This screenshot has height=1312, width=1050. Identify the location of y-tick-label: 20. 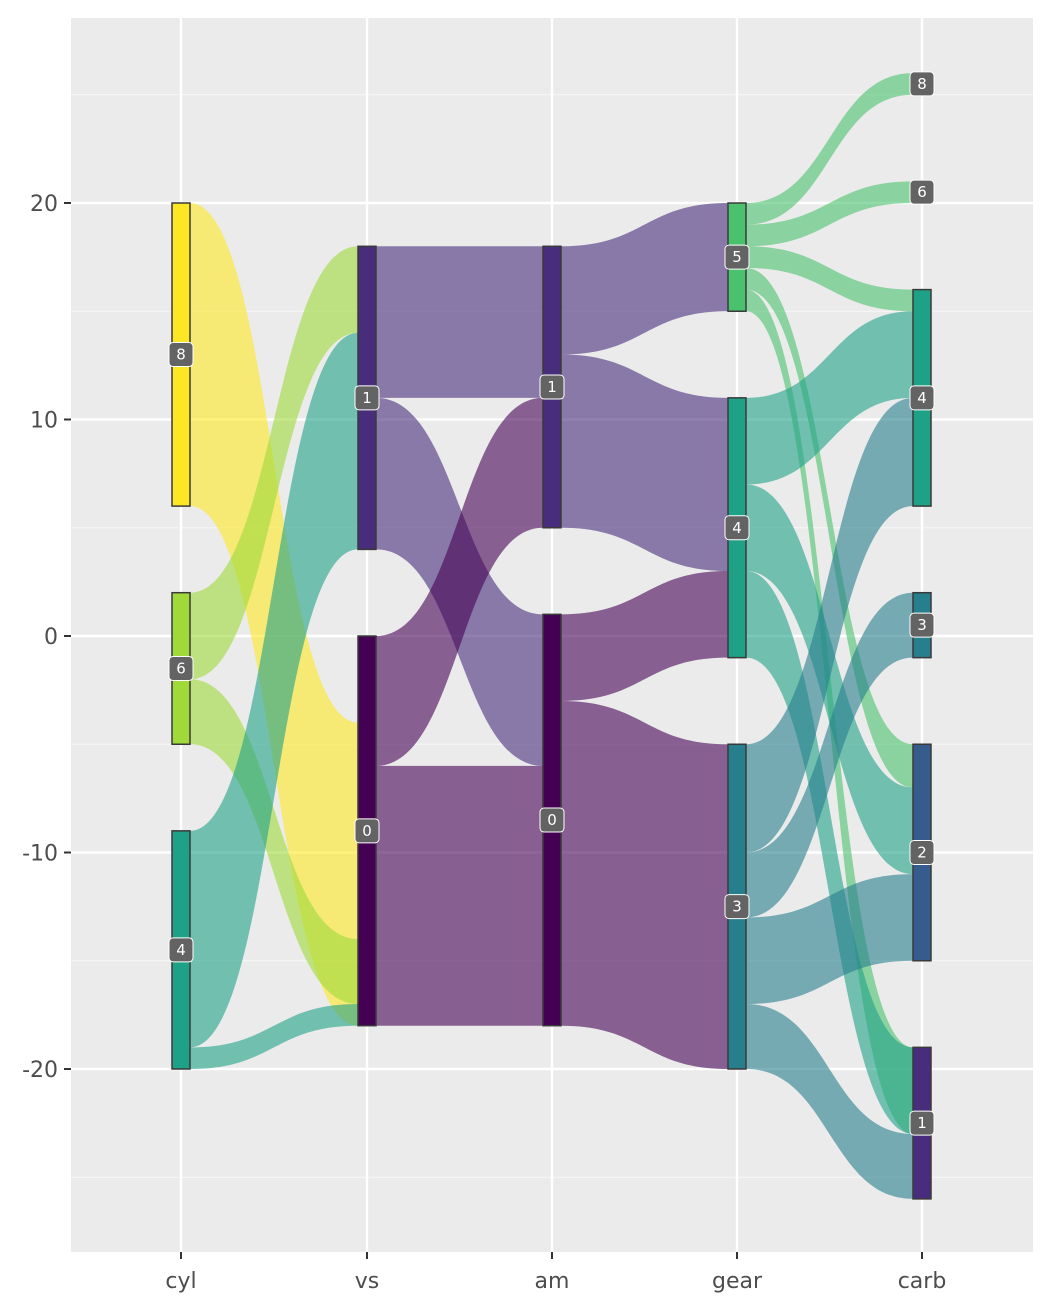
(44, 204).